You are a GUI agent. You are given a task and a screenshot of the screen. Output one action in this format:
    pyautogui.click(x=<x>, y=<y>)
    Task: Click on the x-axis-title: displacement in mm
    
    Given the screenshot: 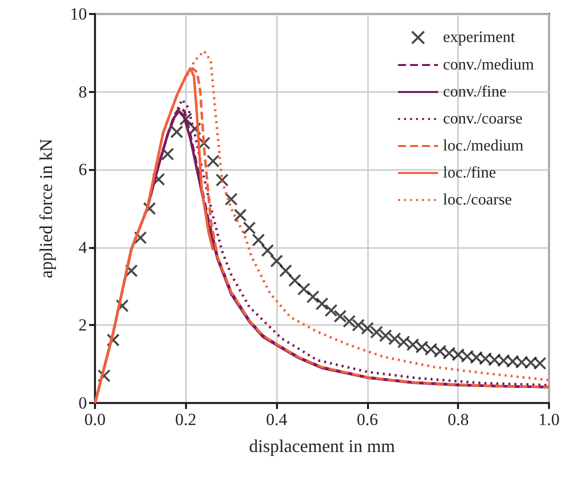 What is the action you would take?
    pyautogui.click(x=322, y=446)
    